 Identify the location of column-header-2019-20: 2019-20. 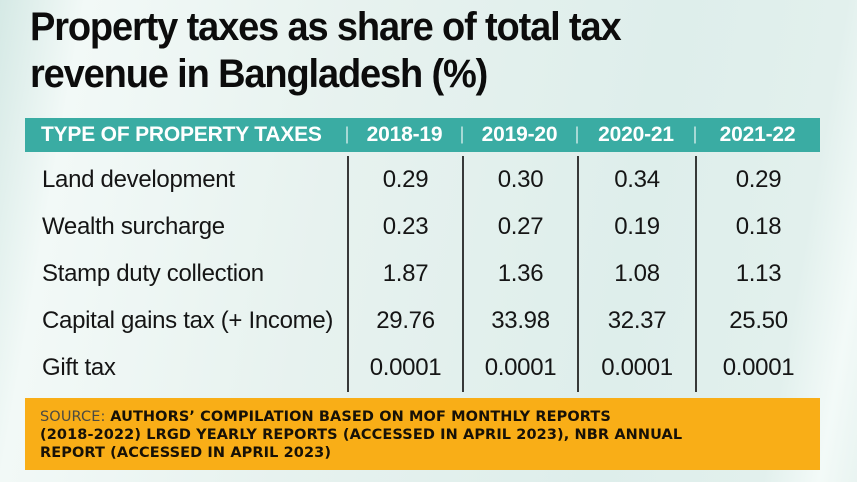
(519, 135).